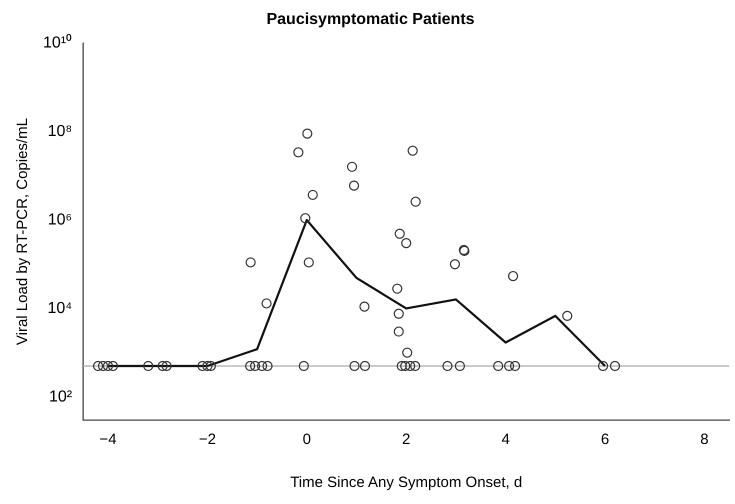 This screenshot has width=735, height=504. Describe the element at coordinates (23, 232) in the screenshot. I see `y-axis-title: Viral Load by RT-PCR, Copies/mL` at that location.